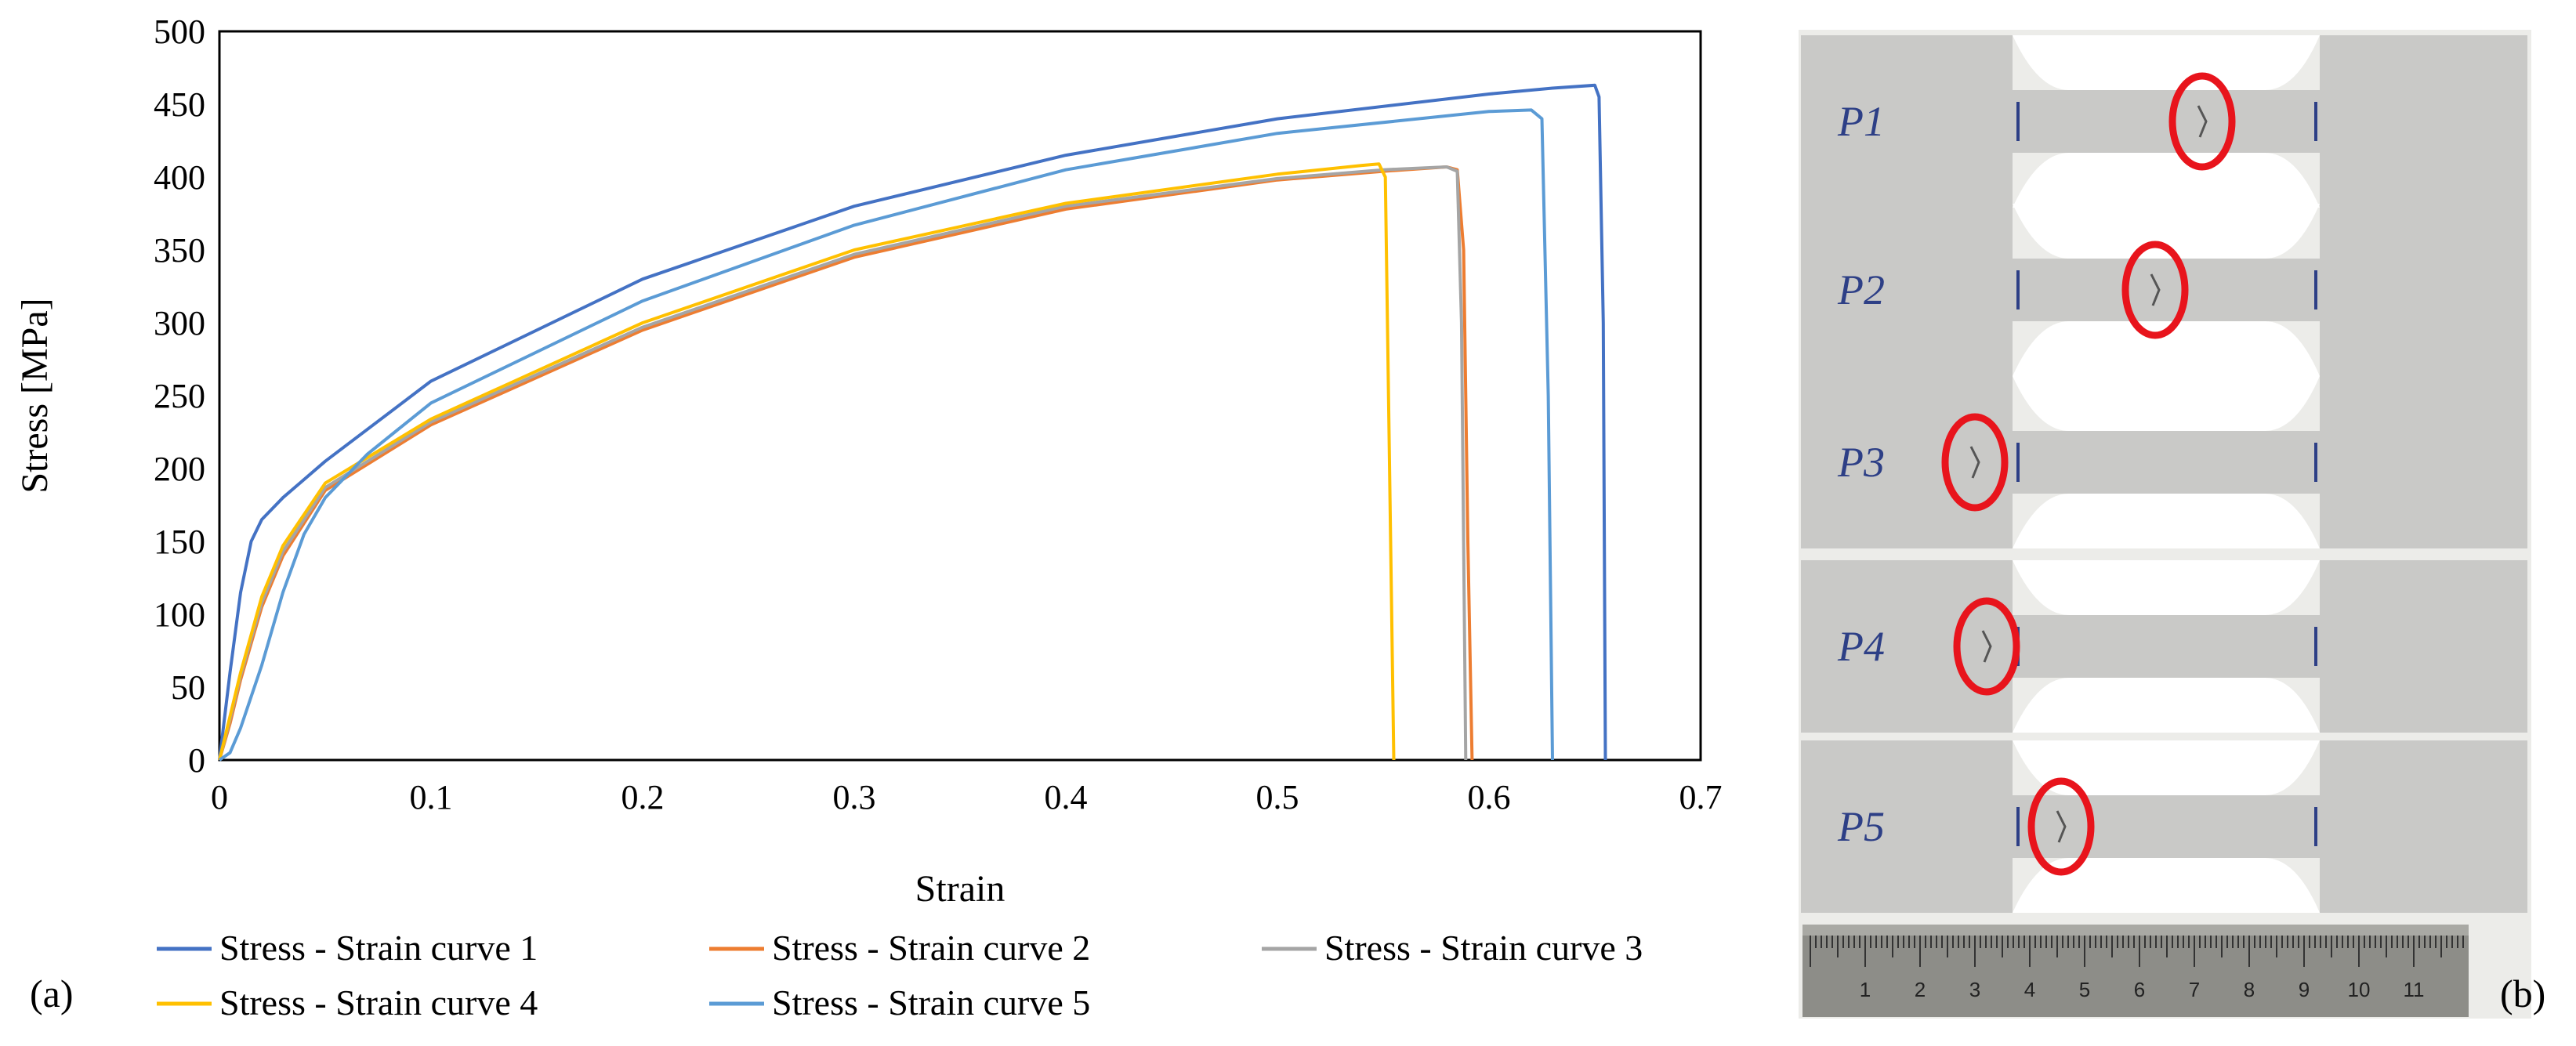 This screenshot has width=2576, height=1046. I want to click on y-tick-label: 300, so click(179, 323).